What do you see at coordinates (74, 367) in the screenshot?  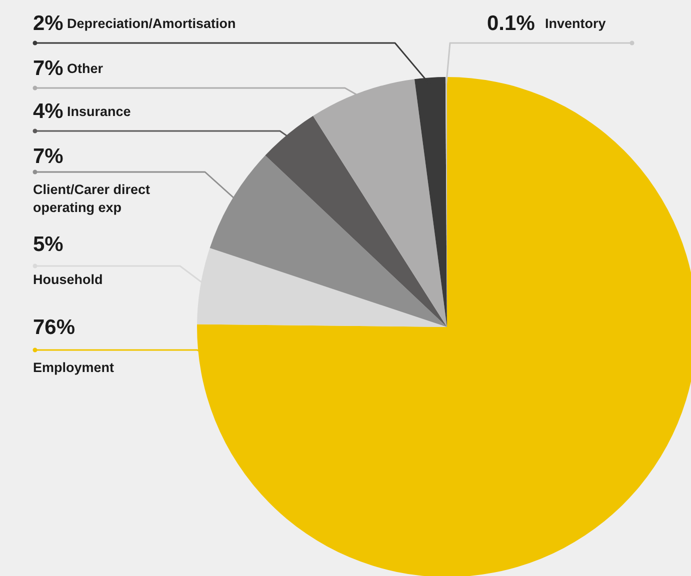 I see `legend-label: Employment` at bounding box center [74, 367].